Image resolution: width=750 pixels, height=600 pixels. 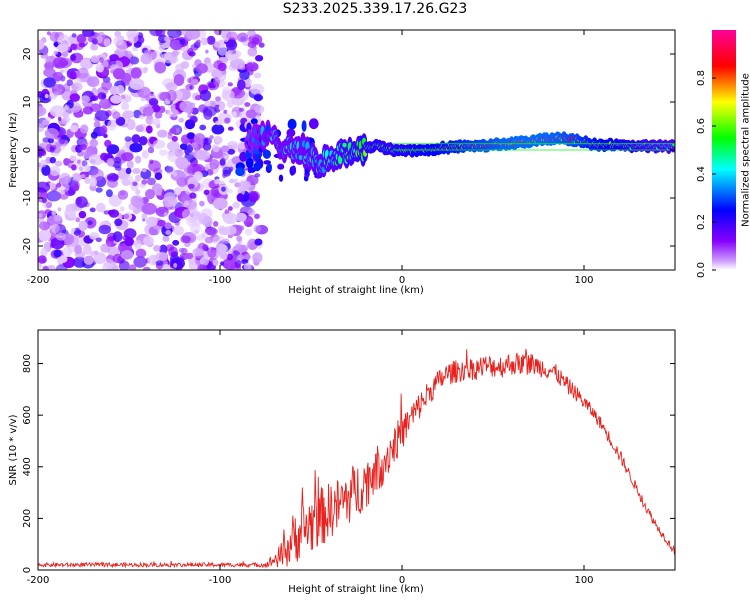 I want to click on spectrogram-x-tick-label: -200, so click(x=38, y=280).